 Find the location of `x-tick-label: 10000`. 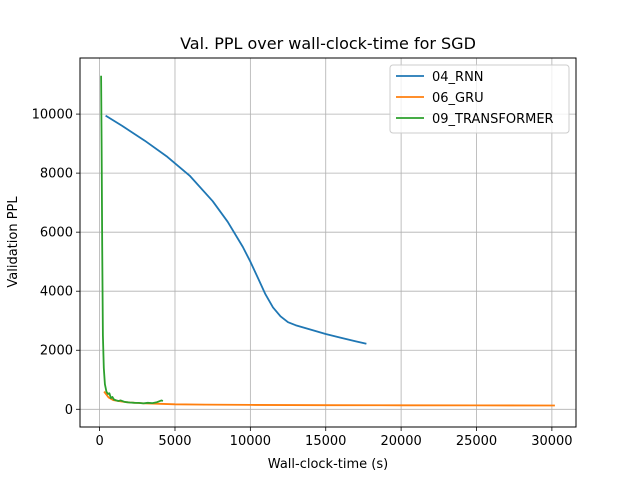

x-tick-label: 10000 is located at coordinates (250, 441).